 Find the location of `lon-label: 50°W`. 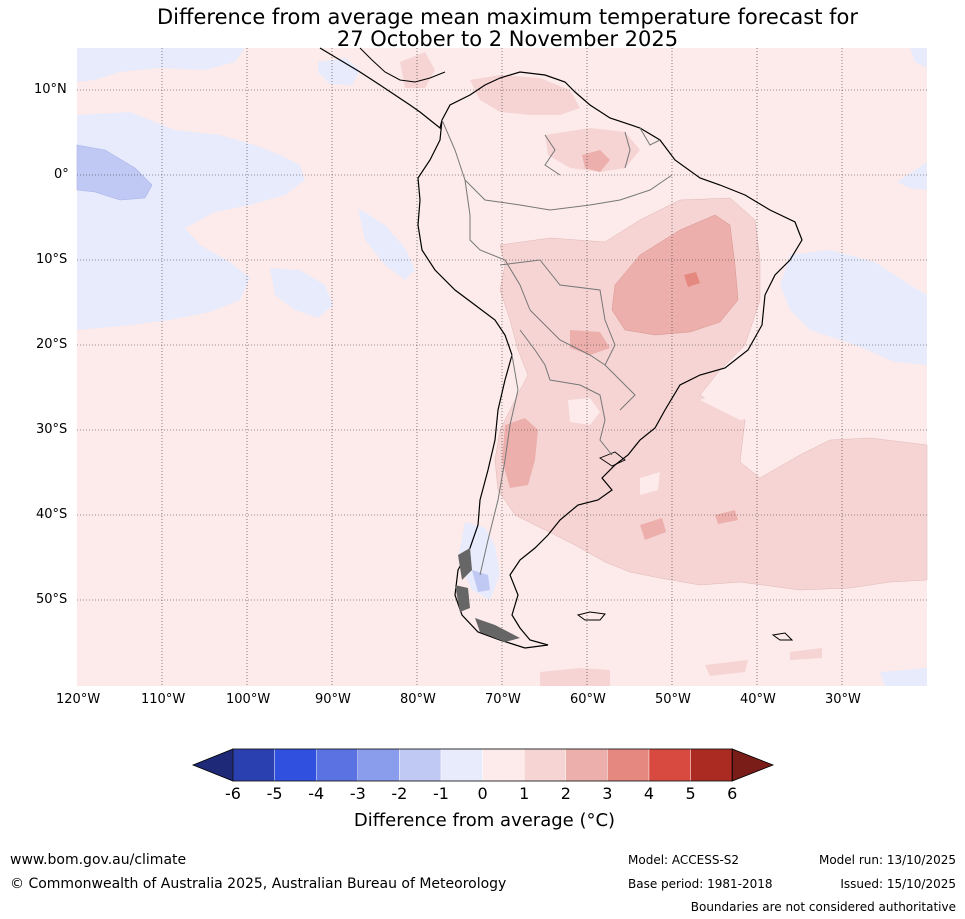

lon-label: 50°W is located at coordinates (673, 699).